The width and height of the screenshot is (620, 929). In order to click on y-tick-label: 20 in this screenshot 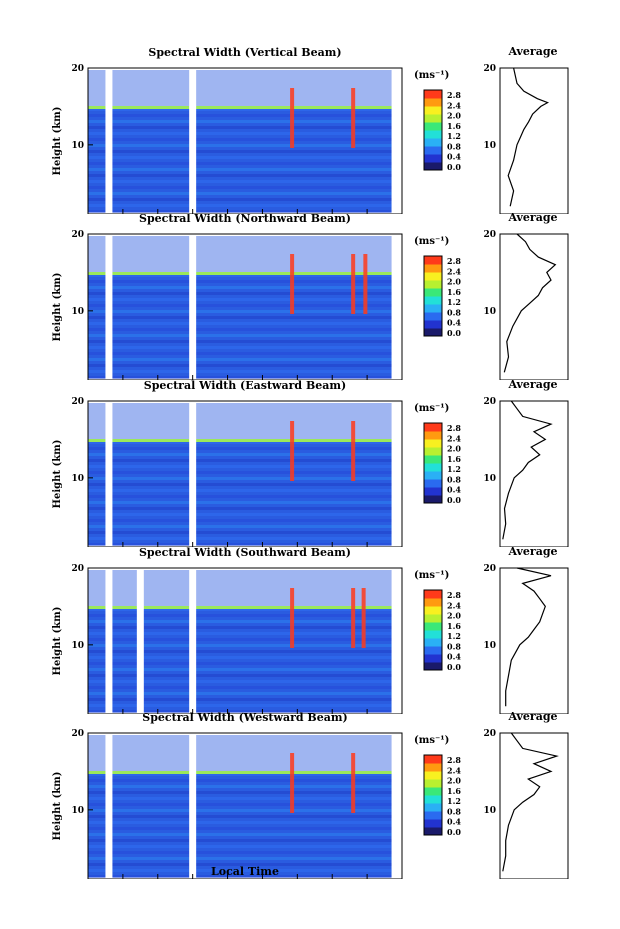, I will do `click(77, 235)`.